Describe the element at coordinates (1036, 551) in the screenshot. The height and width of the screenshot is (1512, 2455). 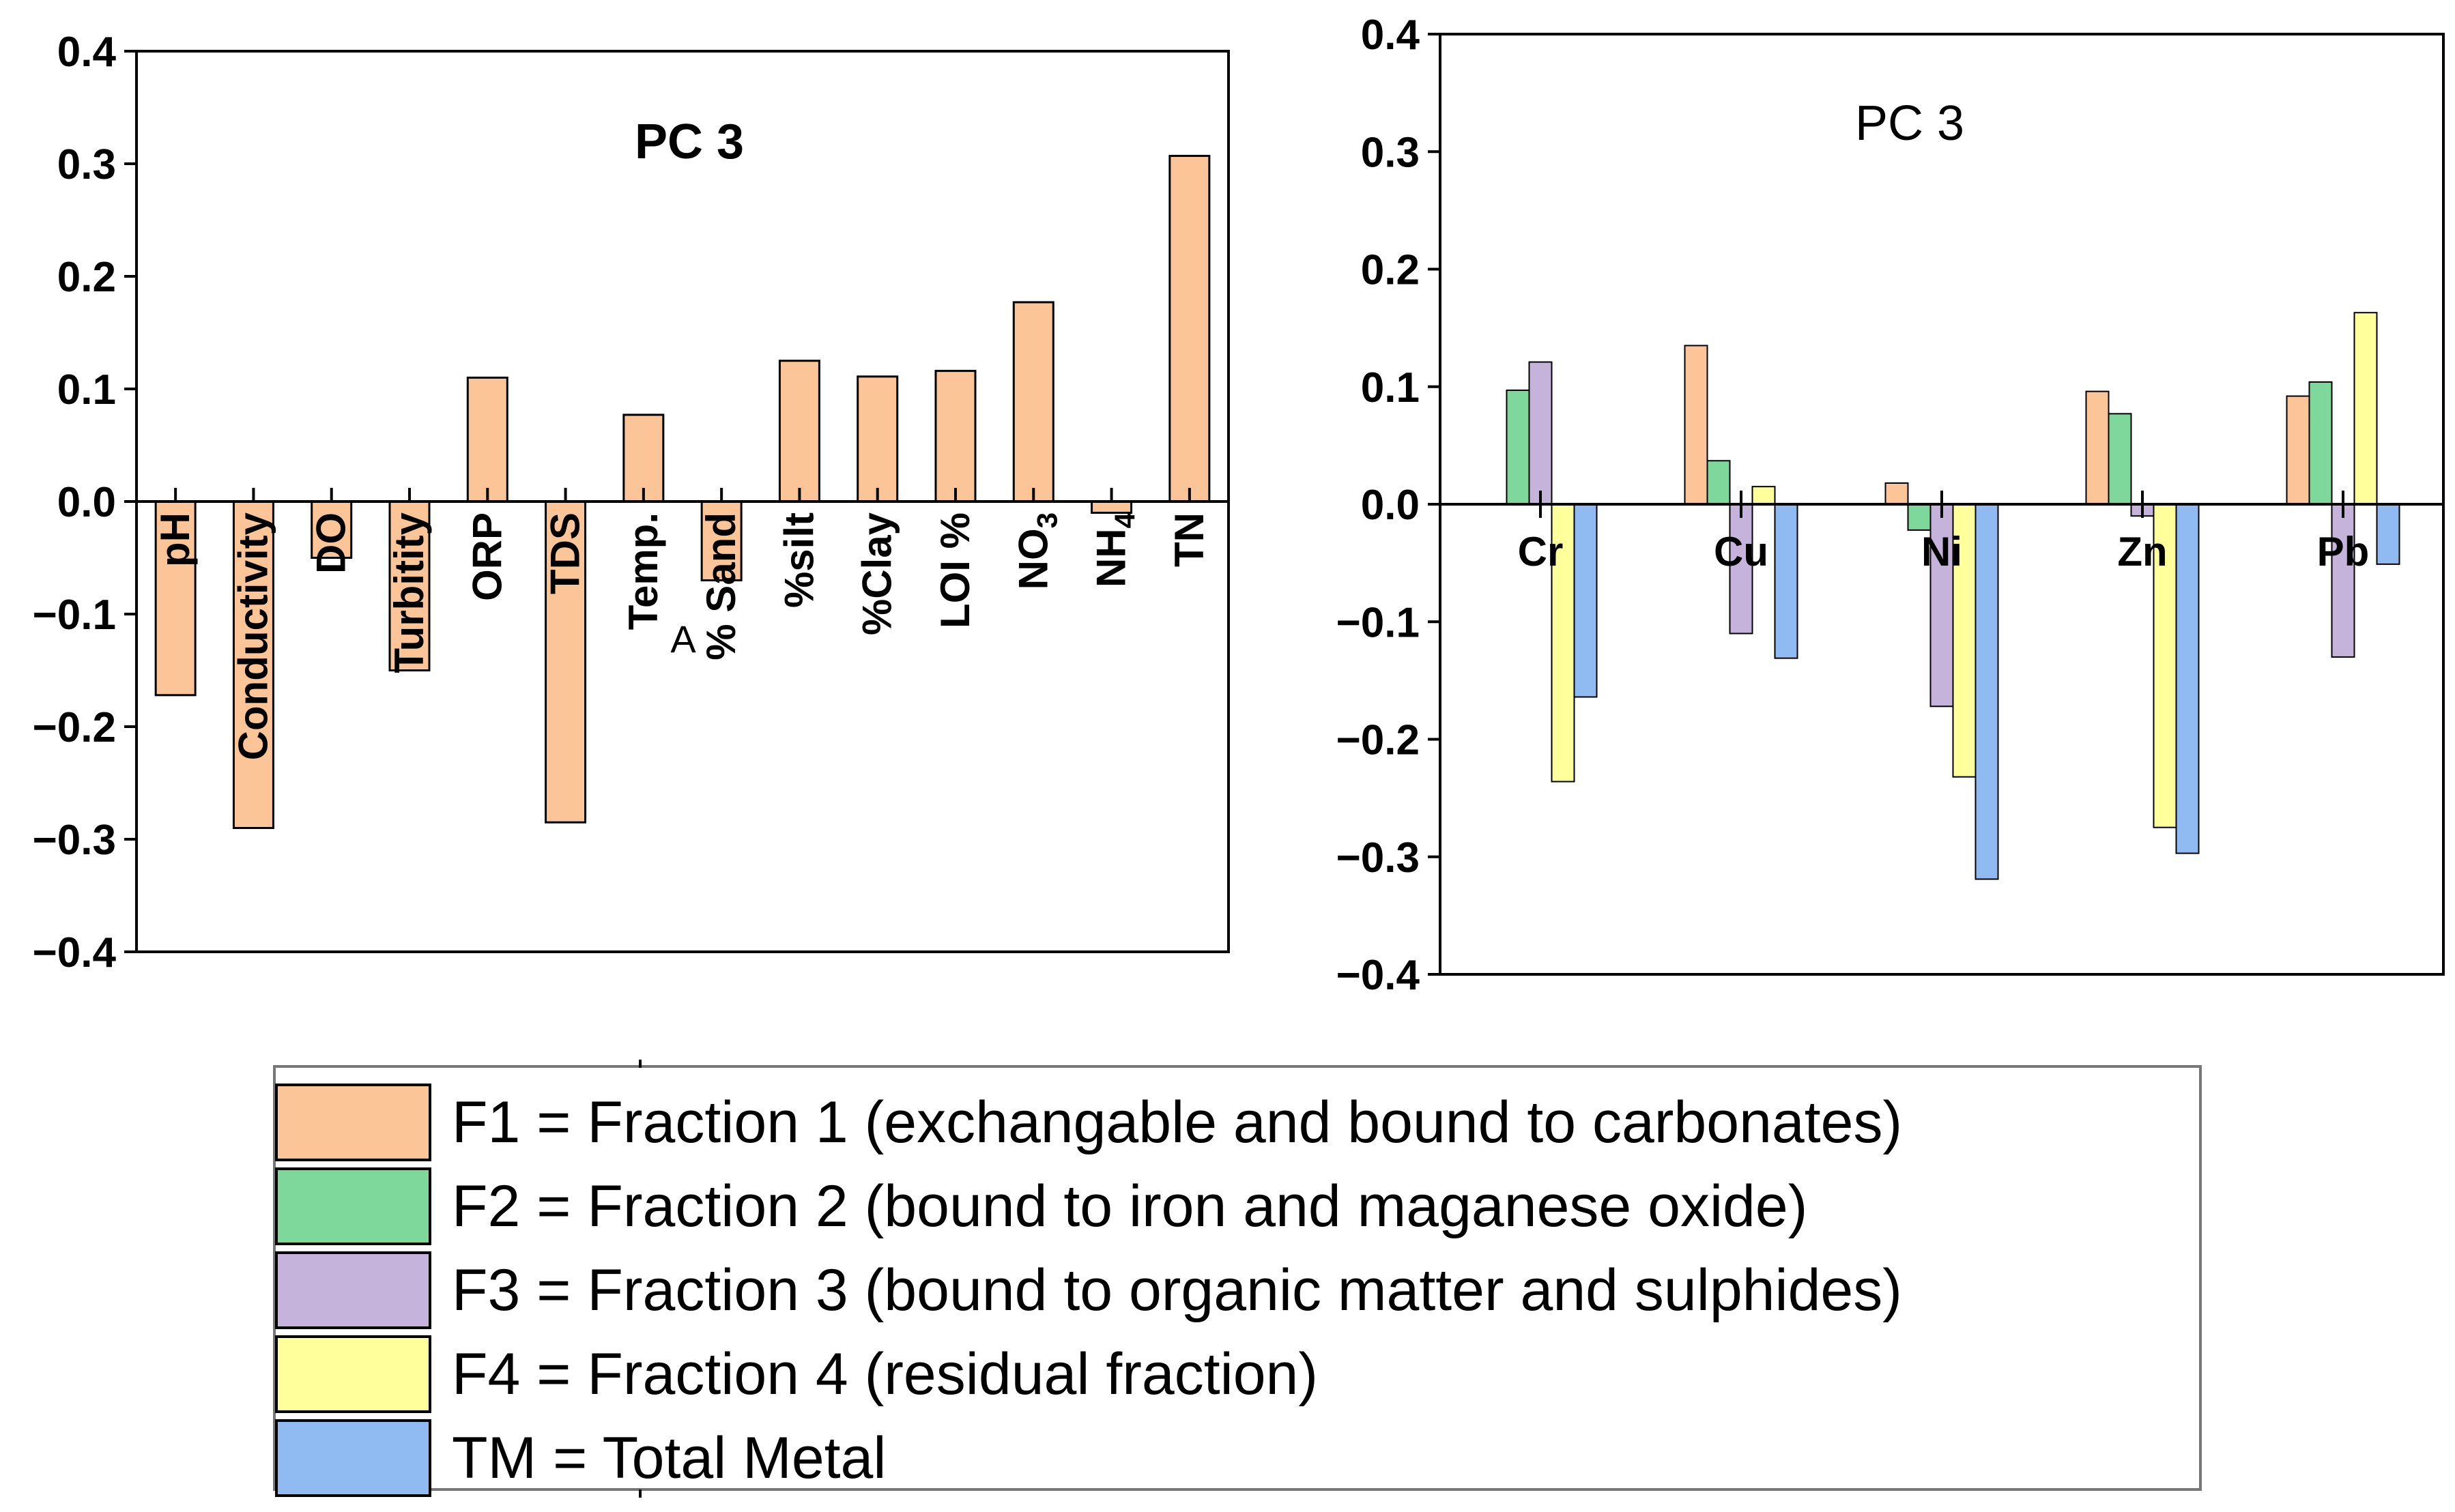
I see `category-label: NO3` at that location.